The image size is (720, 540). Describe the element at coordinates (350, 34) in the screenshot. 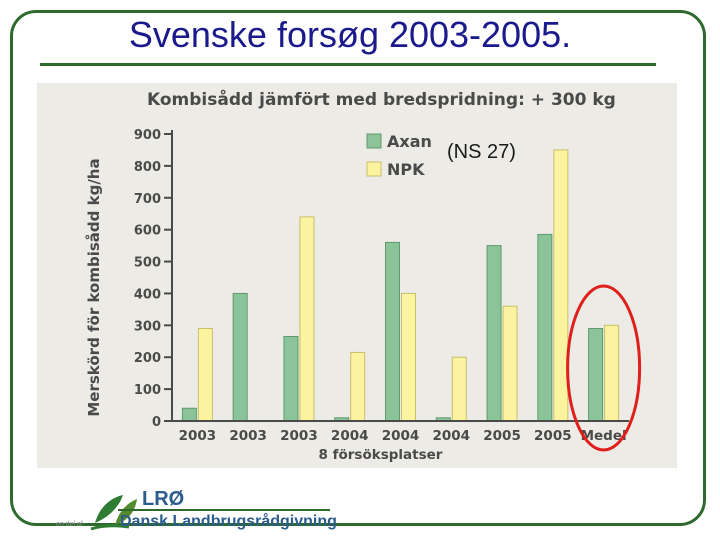

I see `slide-title: Svenske forsøg 2003-2005.` at that location.